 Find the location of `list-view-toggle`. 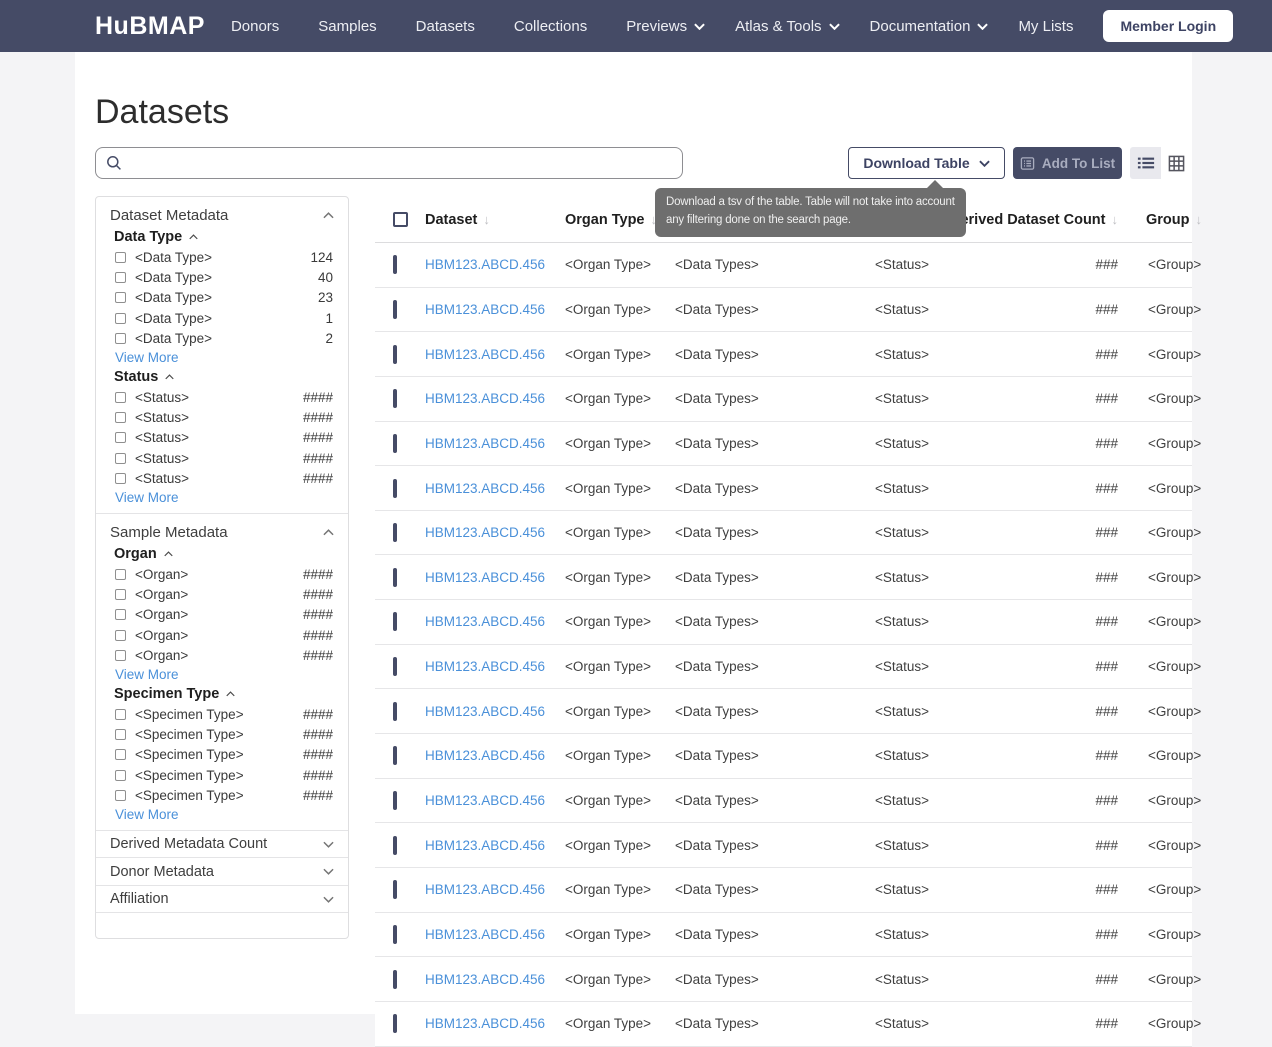

list-view-toggle is located at coordinates (1145, 163).